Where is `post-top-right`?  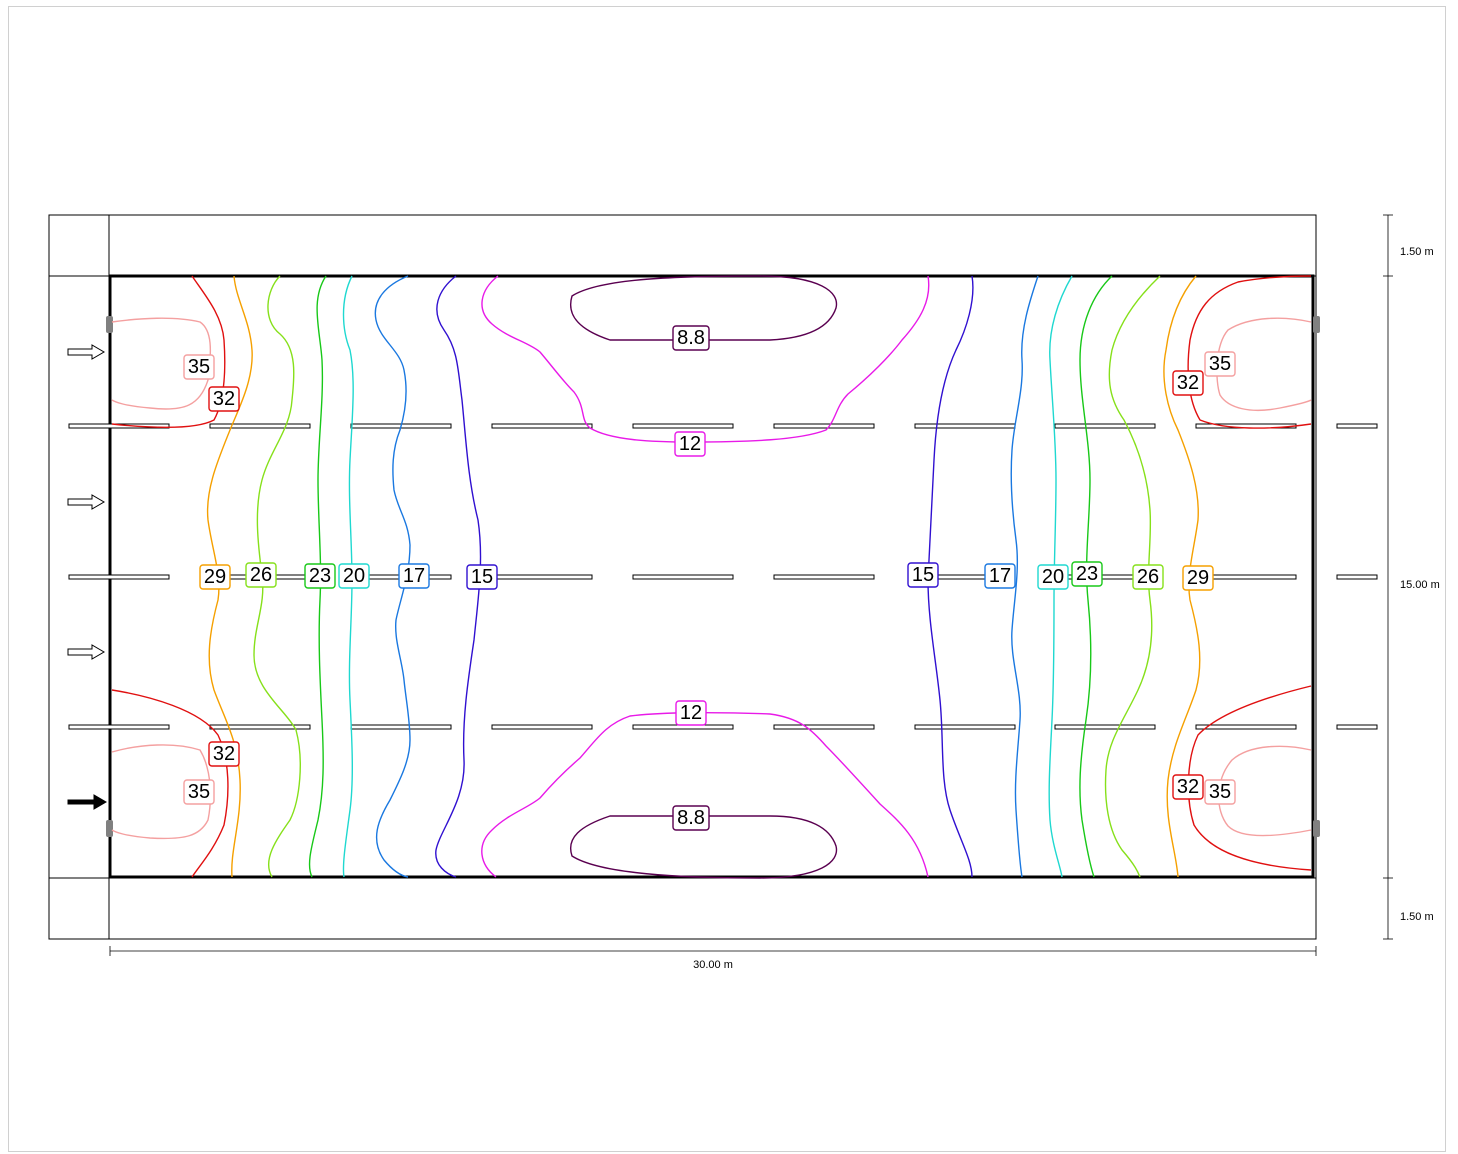 post-top-right is located at coordinates (1316, 324).